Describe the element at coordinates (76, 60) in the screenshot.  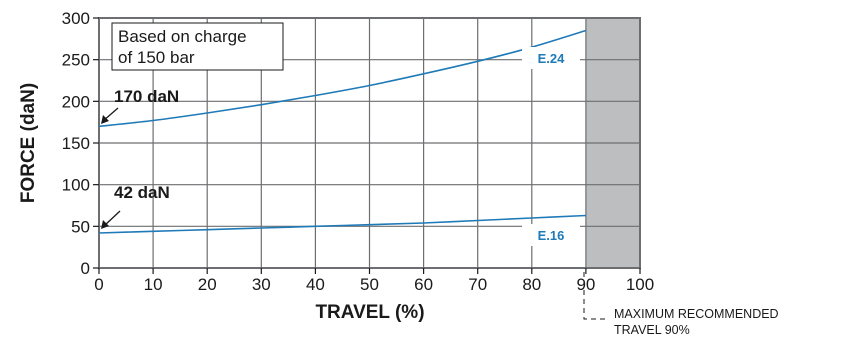
I see `y-tick-label-250: 250` at that location.